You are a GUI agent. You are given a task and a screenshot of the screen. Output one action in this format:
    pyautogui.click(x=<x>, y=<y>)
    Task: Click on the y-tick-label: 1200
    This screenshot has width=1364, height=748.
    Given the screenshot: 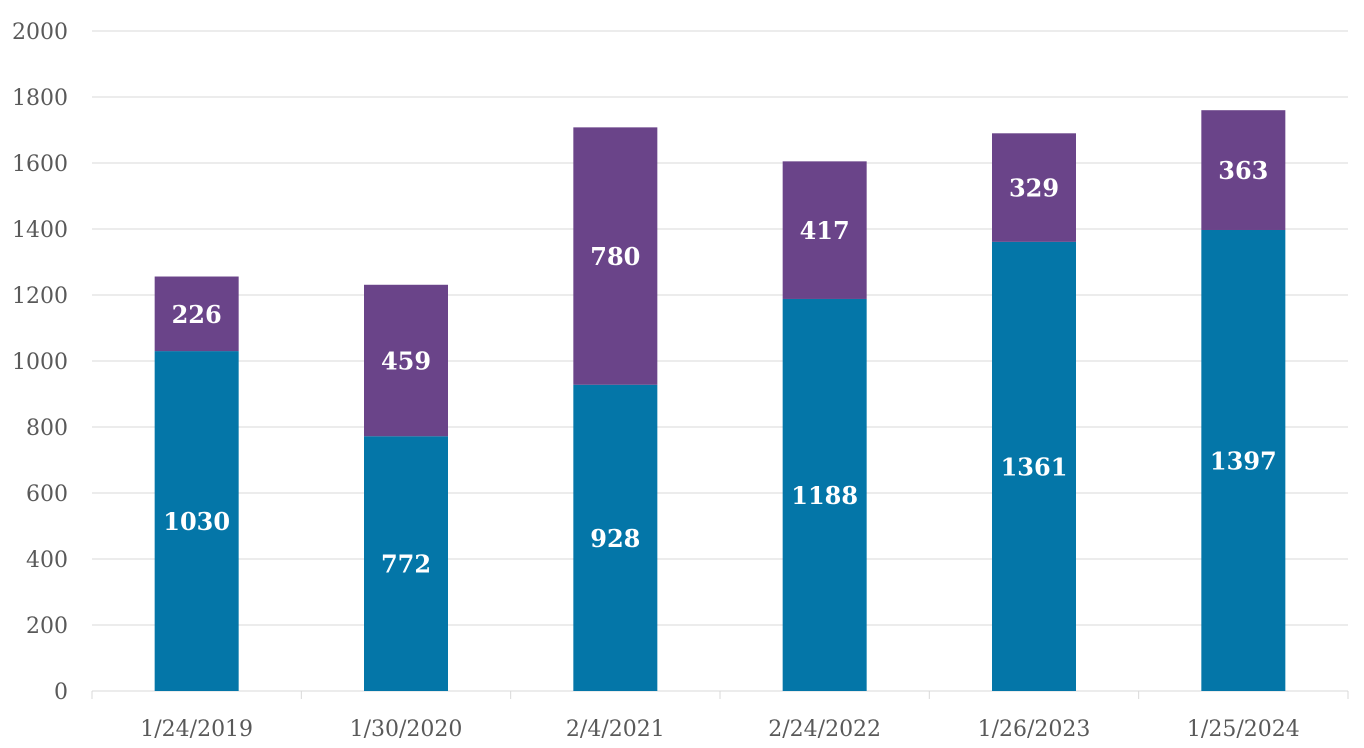 What is the action you would take?
    pyautogui.click(x=40, y=296)
    